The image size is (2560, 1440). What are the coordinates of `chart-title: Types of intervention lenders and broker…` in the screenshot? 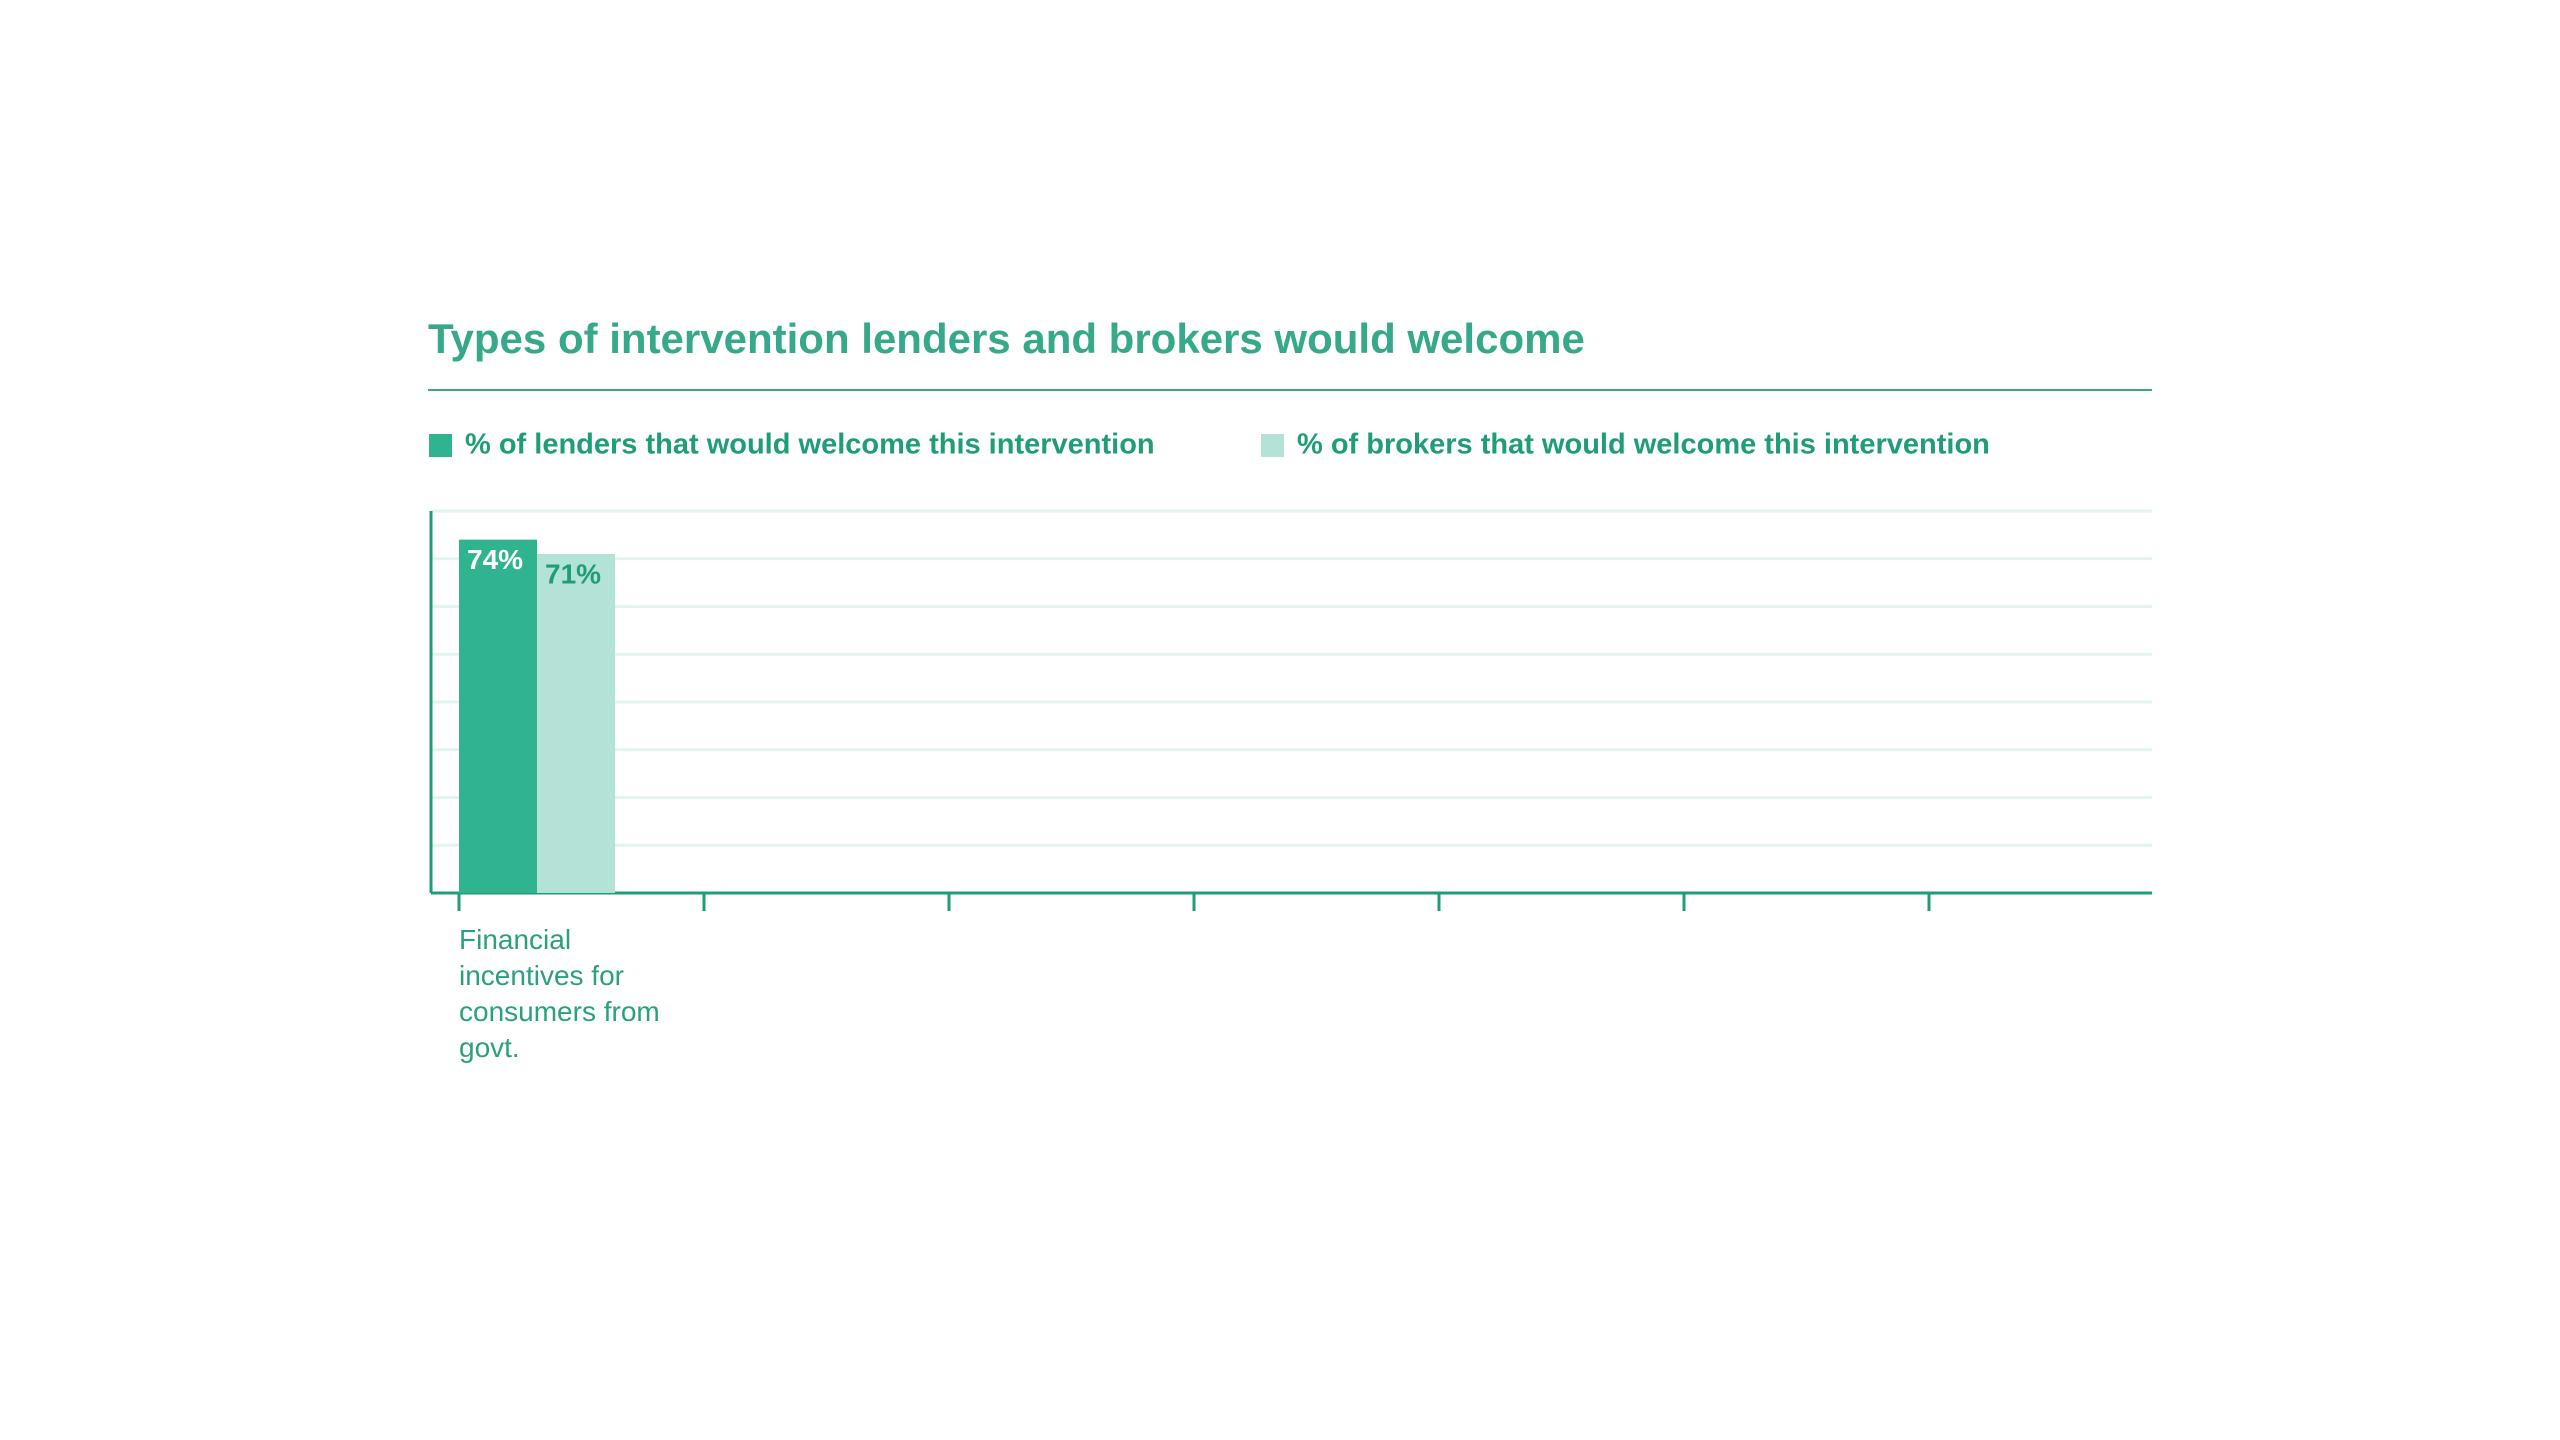 It's located at (1006, 338).